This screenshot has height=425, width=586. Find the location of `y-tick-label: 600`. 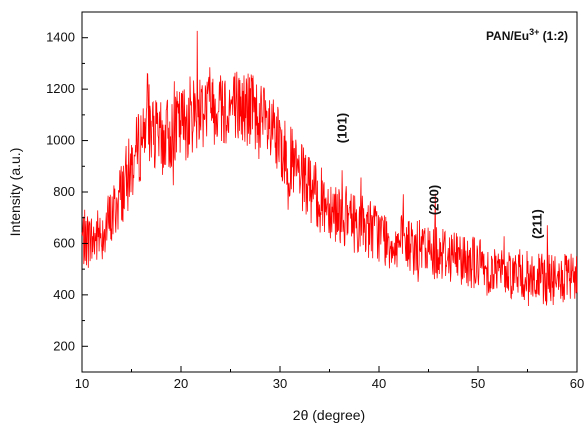

y-tick-label: 600 is located at coordinates (64, 242).